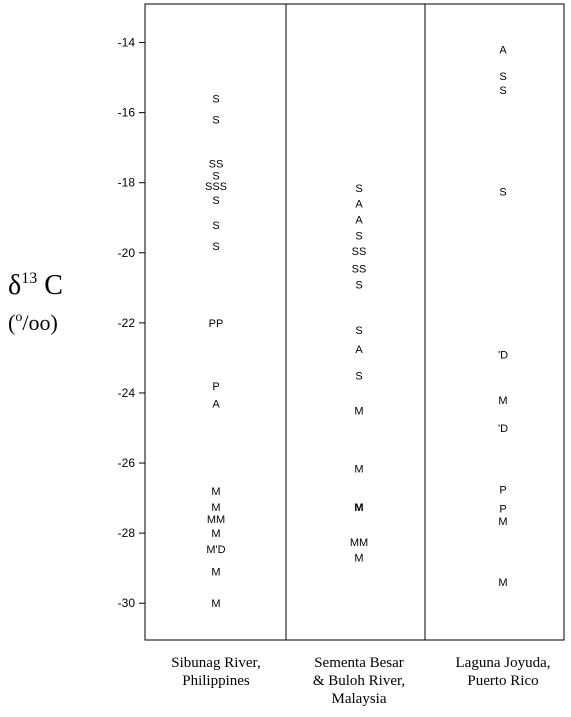 This screenshot has height=717, width=571. Describe the element at coordinates (127, 533) in the screenshot. I see `y-tick-label: -28` at that location.